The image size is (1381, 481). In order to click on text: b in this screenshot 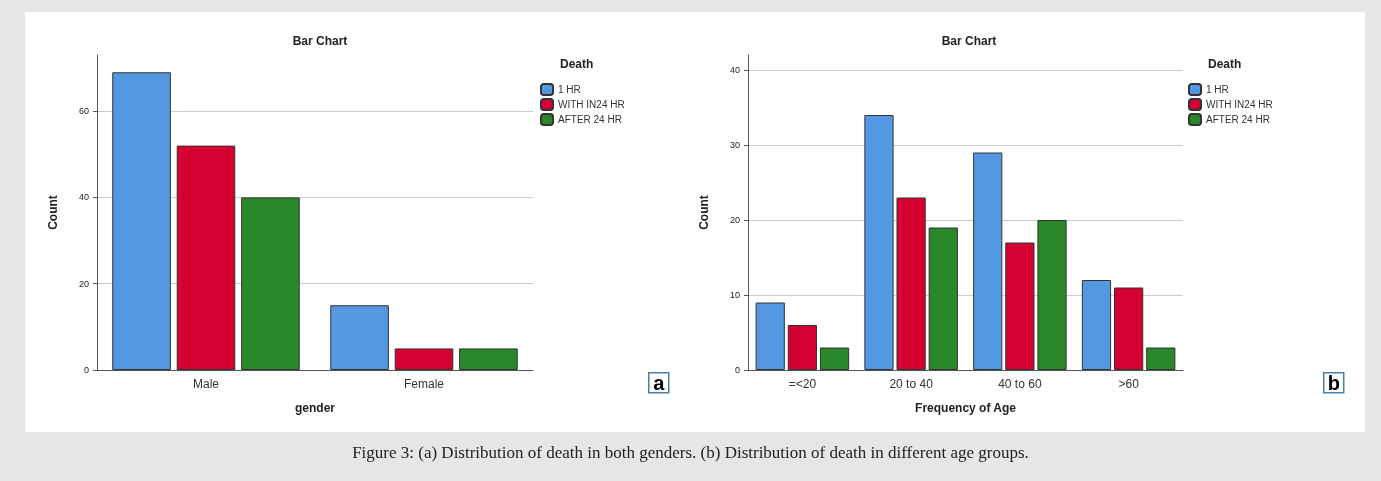, I will do `click(1333, 382)`.